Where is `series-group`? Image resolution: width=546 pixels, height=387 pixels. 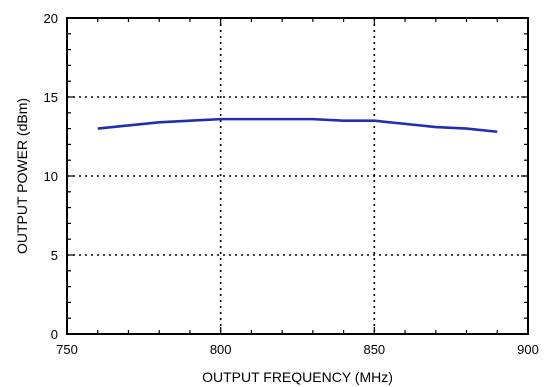
series-group is located at coordinates (297, 125).